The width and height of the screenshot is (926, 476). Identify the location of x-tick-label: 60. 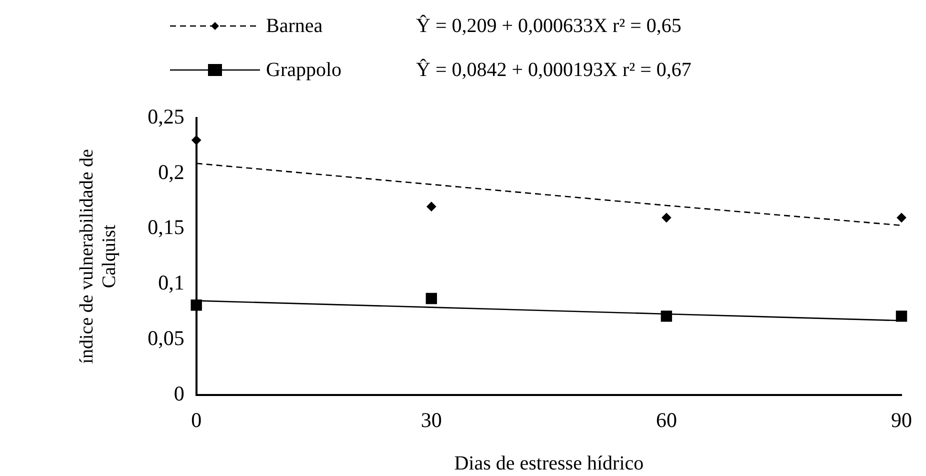
(666, 420).